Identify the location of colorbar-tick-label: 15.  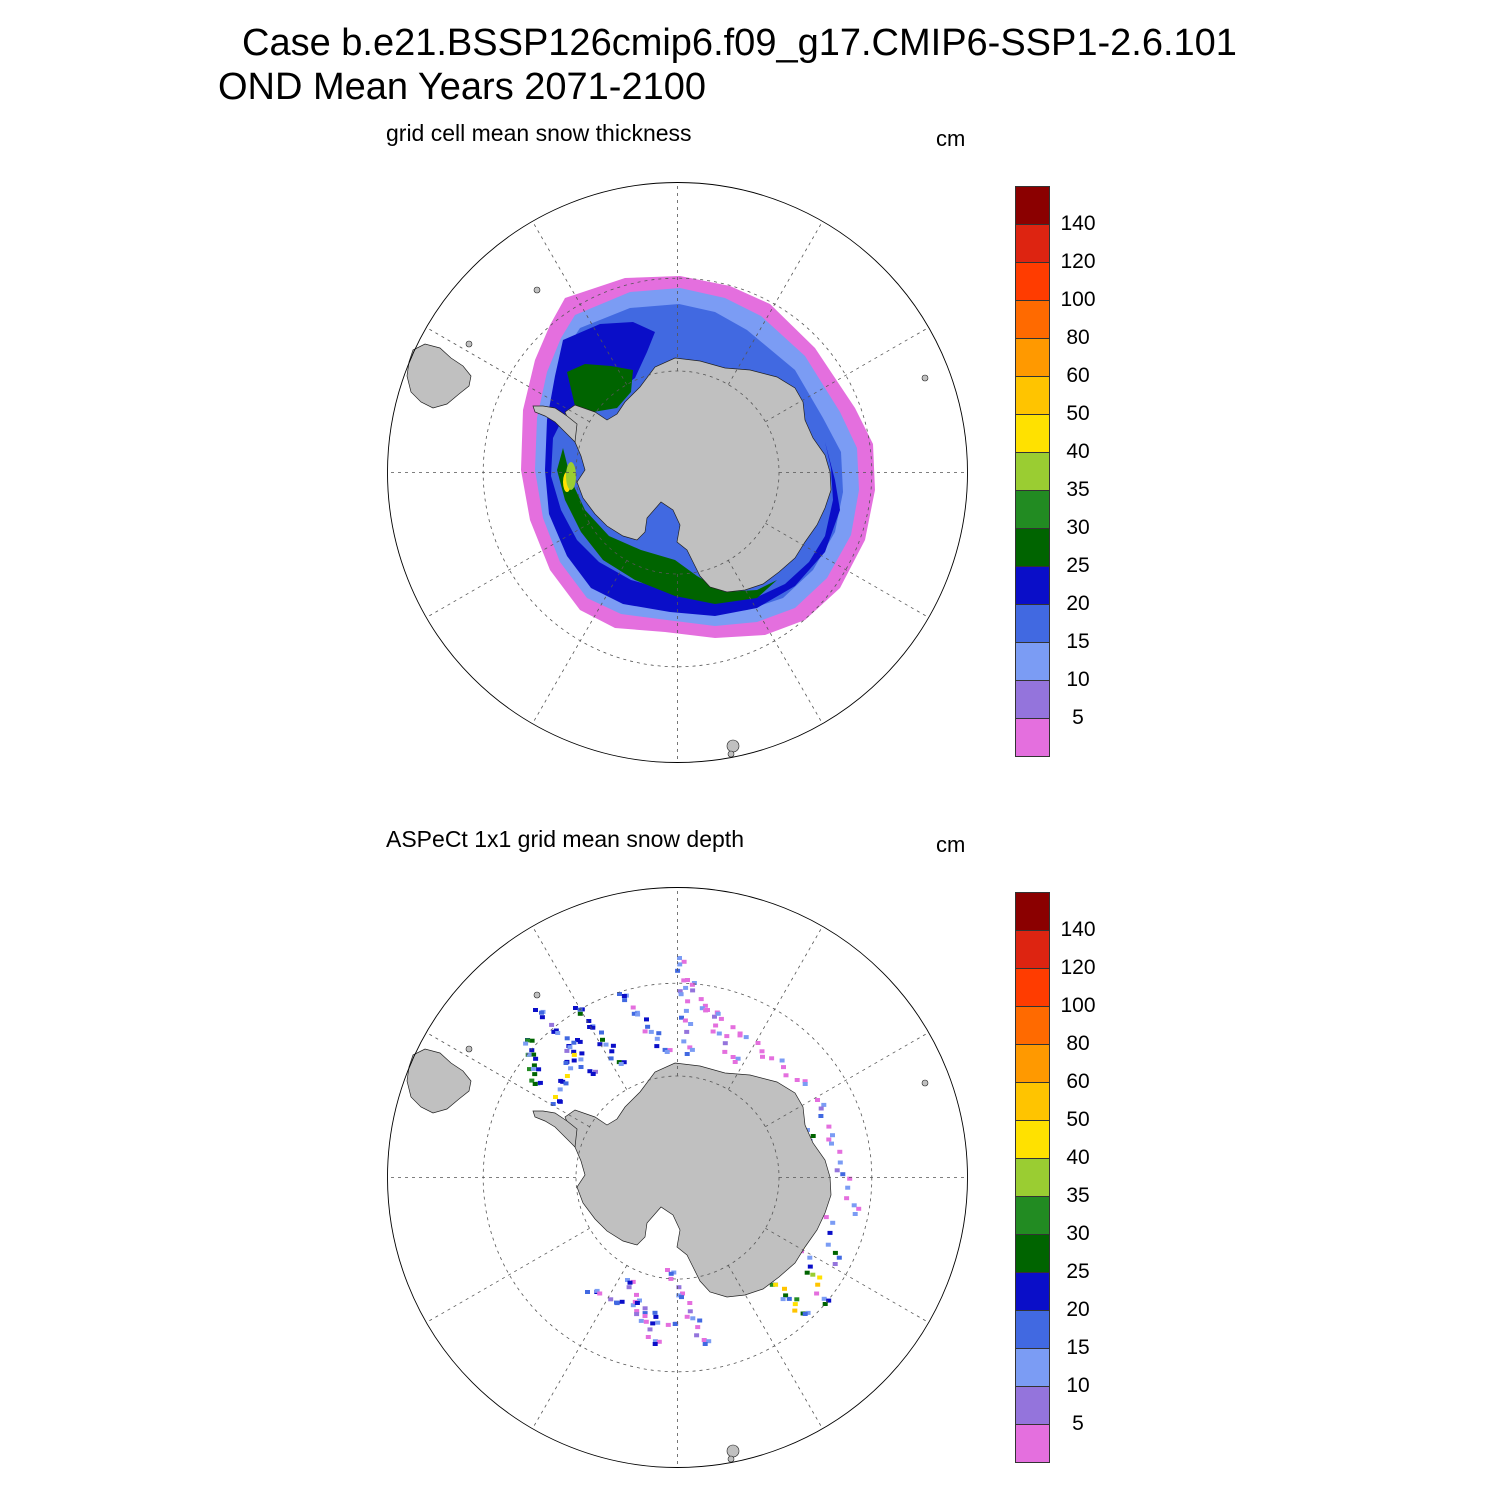
(1078, 1347).